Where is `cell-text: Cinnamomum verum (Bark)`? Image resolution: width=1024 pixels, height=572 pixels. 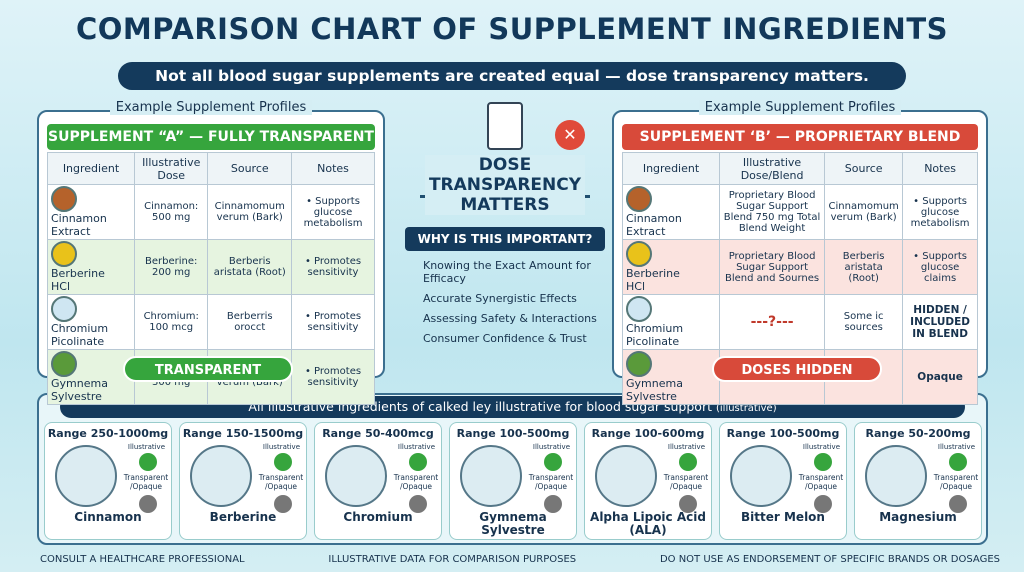 cell-text: Cinnamomum verum (Bark) is located at coordinates (863, 212).